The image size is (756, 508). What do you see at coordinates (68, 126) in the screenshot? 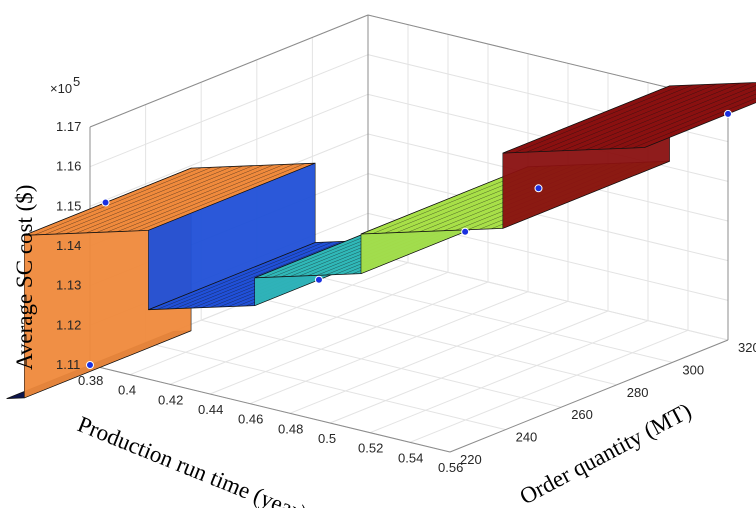
I see `z-tick-label: 1.17` at bounding box center [68, 126].